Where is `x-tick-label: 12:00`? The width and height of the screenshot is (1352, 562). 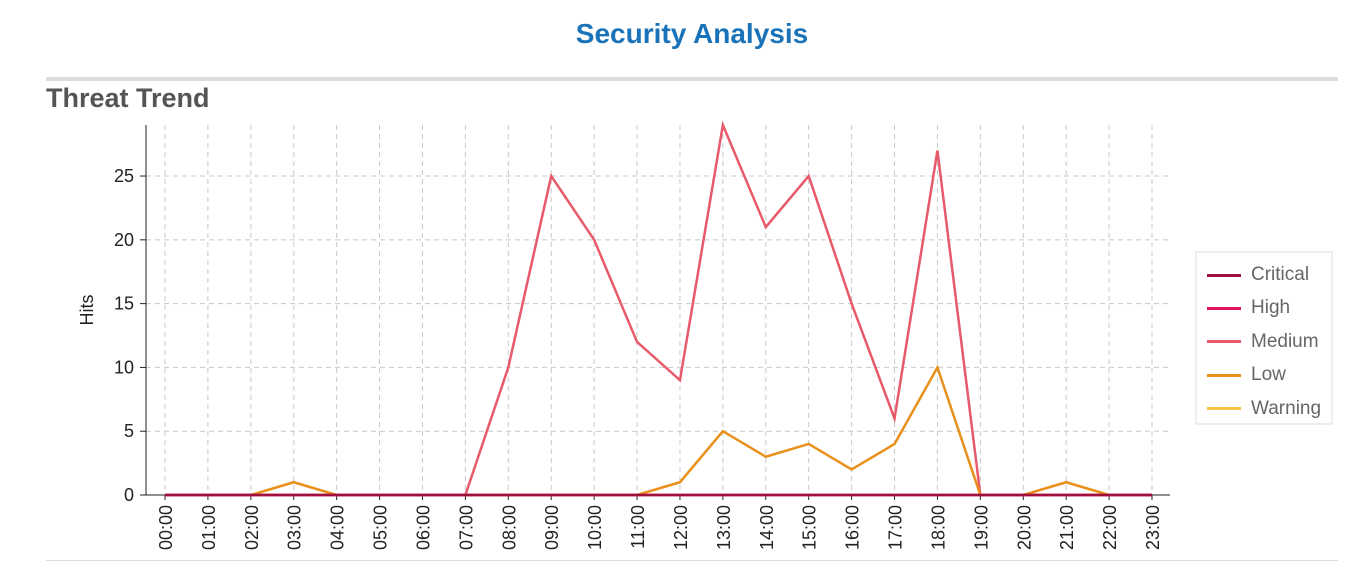
x-tick-label: 12:00 is located at coordinates (681, 527).